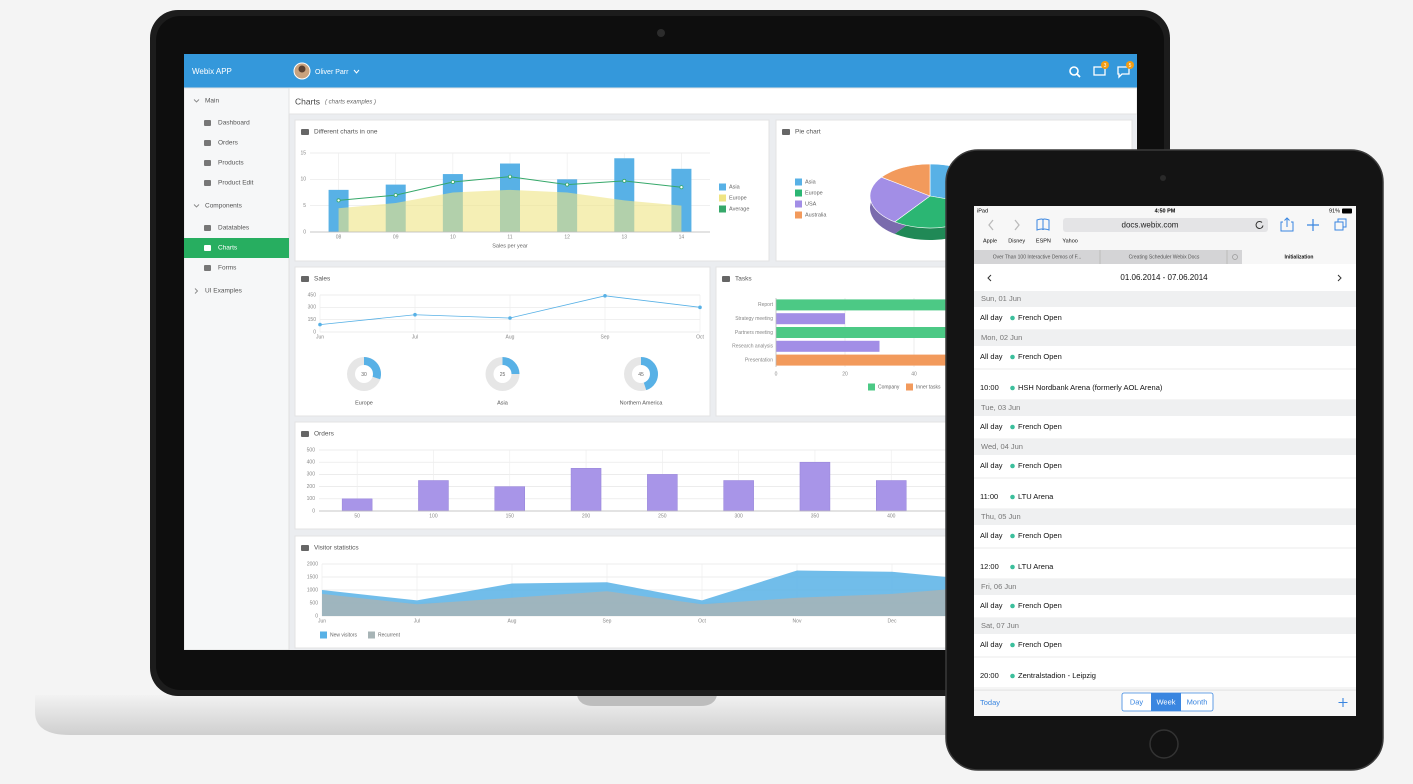  What do you see at coordinates (224, 291) in the screenshot?
I see `sidebar-group: UI Examples` at bounding box center [224, 291].